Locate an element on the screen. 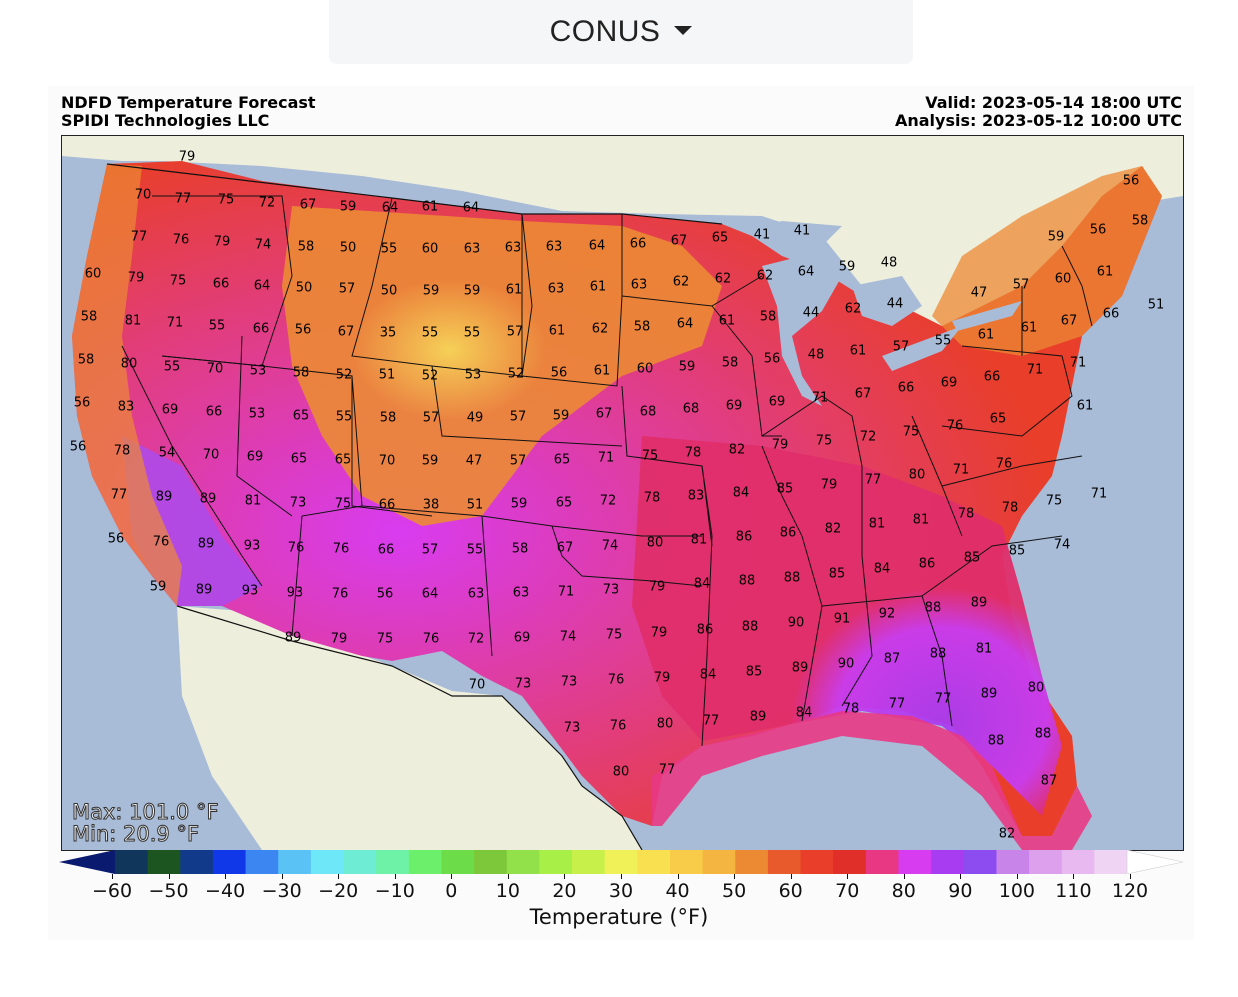  temperature-label: 89 is located at coordinates (293, 638).